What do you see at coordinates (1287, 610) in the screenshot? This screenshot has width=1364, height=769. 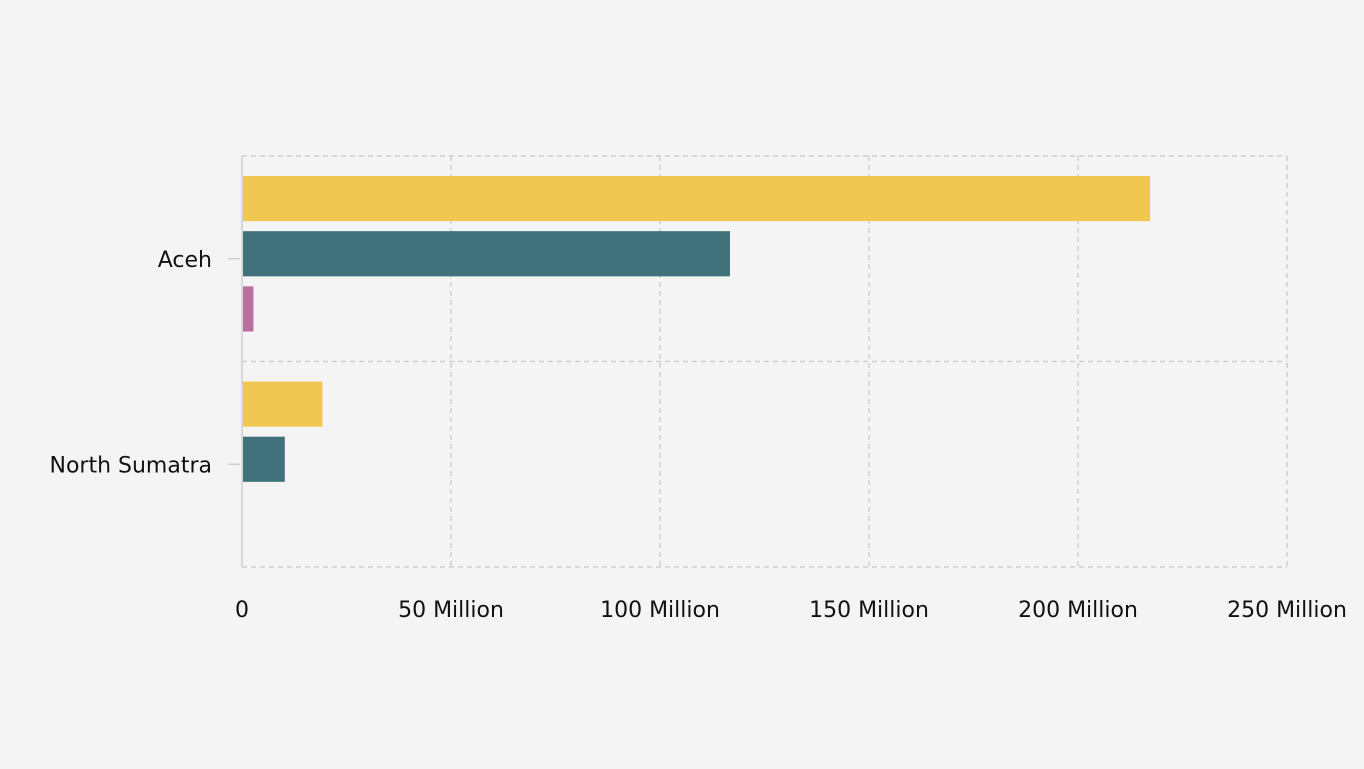 I see `x-tick-label: 250 Million` at bounding box center [1287, 610].